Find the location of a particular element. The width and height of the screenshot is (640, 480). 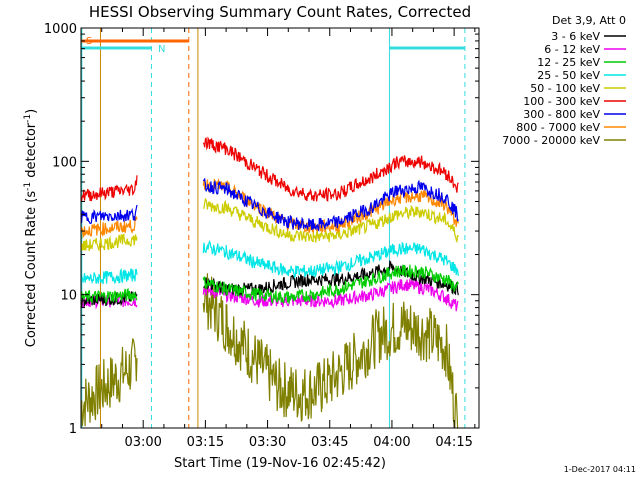

x-tick-label: 03:45 is located at coordinates (329, 442).